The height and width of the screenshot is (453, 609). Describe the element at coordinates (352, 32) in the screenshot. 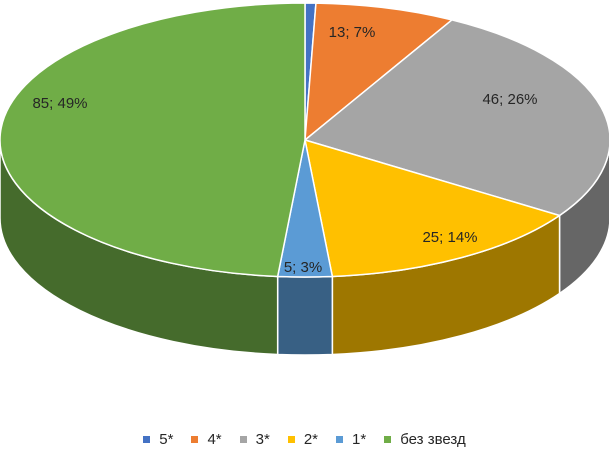

I see `slice-2-data-label: 13; 7%` at that location.